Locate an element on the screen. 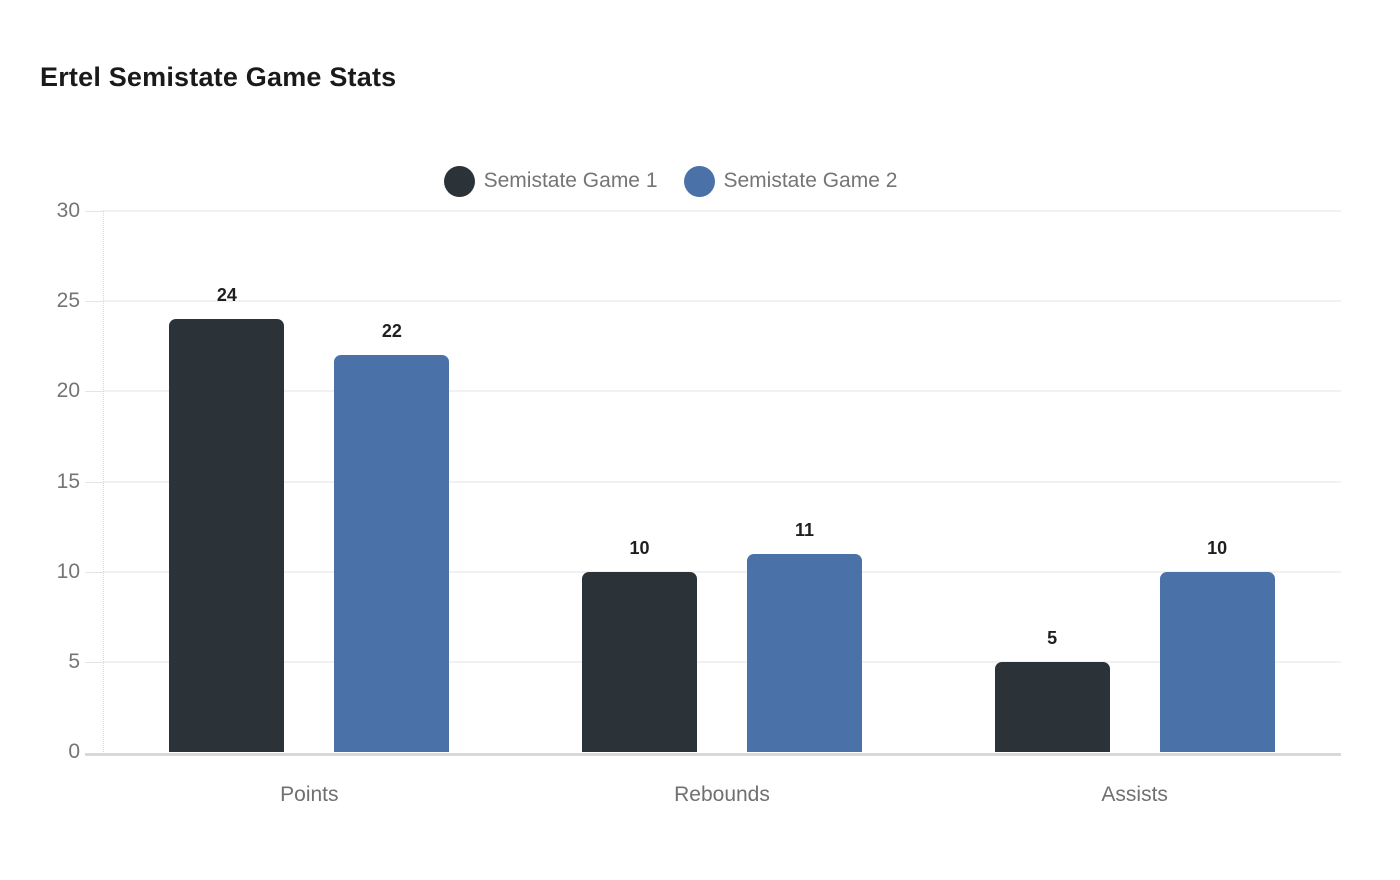  y-tick-label: 5 is located at coordinates (74, 661).